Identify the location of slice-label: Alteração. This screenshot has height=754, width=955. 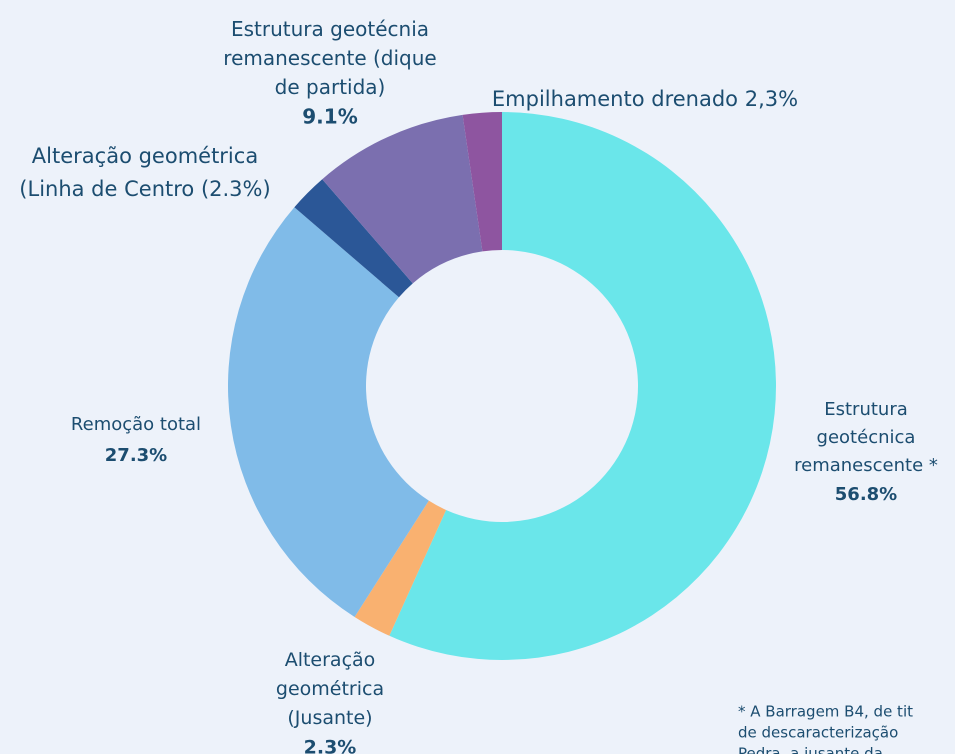
(330, 660).